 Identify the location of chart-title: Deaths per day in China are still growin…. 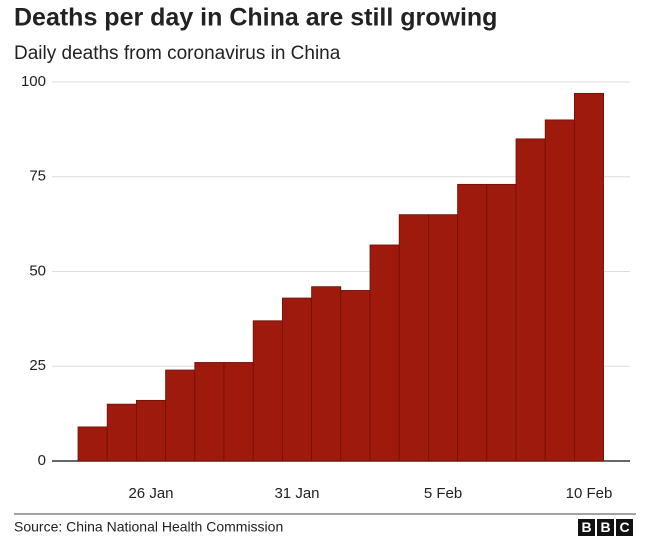
(255, 18).